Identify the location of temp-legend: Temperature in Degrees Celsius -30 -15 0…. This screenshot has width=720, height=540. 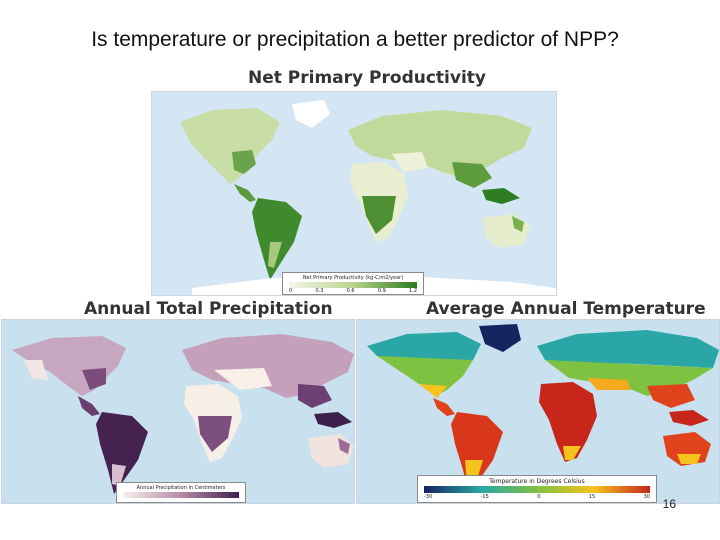
(537, 489).